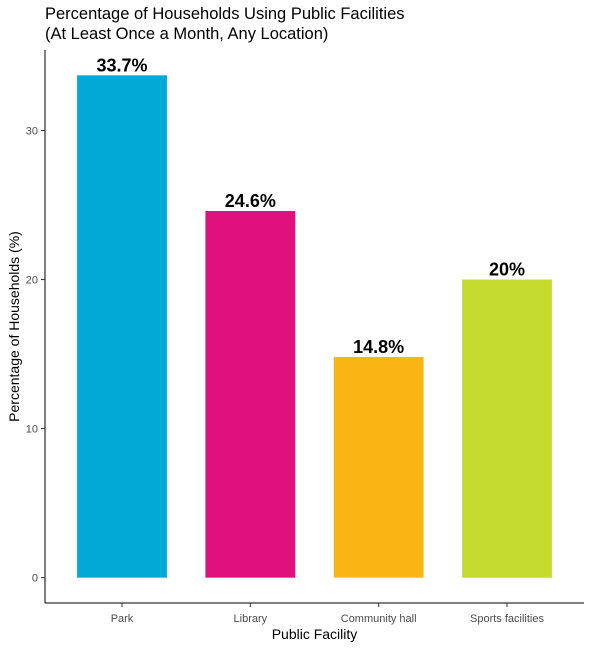 The height and width of the screenshot is (649, 592). I want to click on value-label-community-hall: 14.8%, so click(378, 347).